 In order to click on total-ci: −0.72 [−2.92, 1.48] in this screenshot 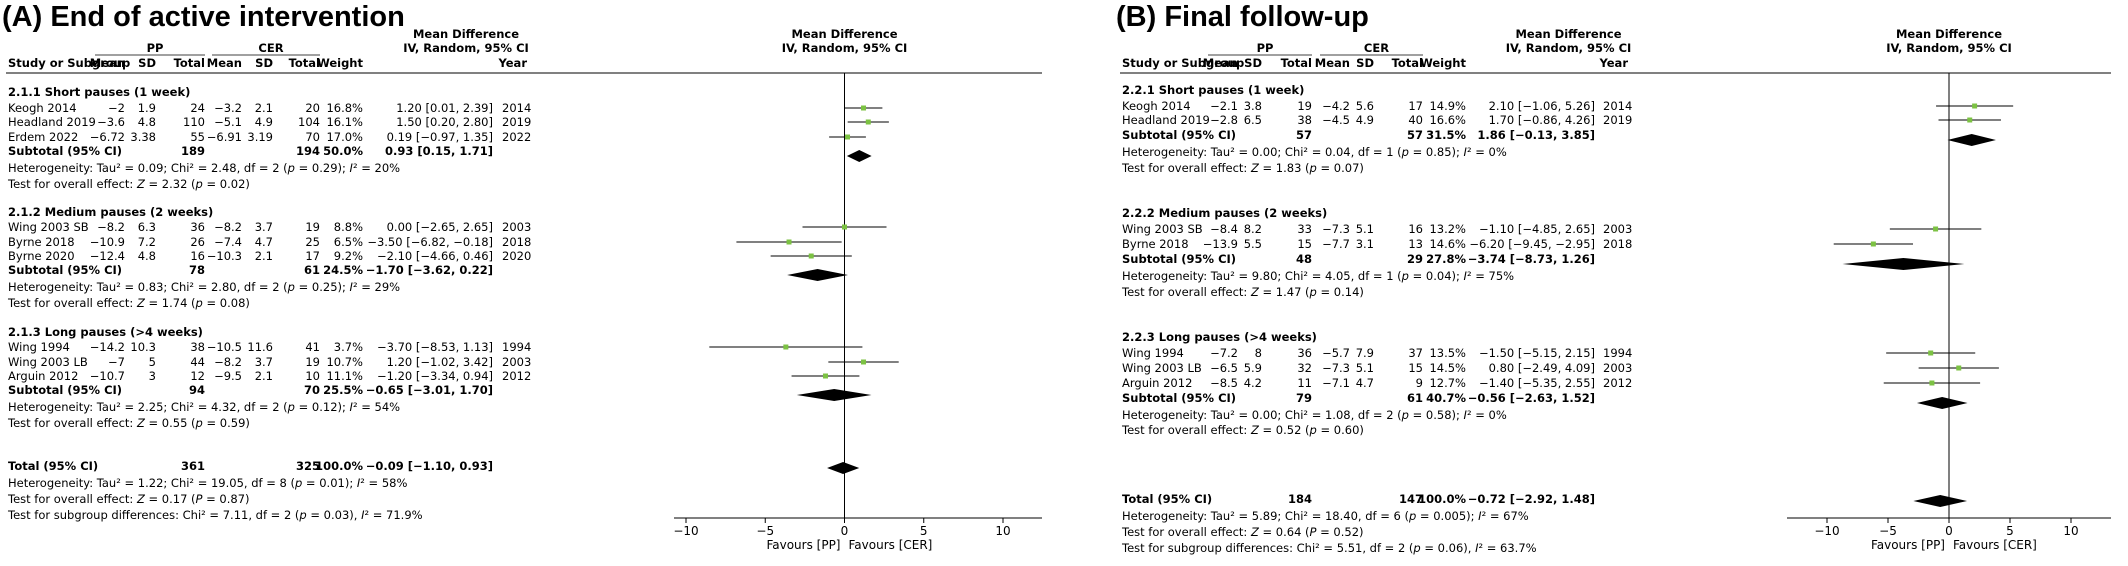, I will do `click(1531, 499)`.